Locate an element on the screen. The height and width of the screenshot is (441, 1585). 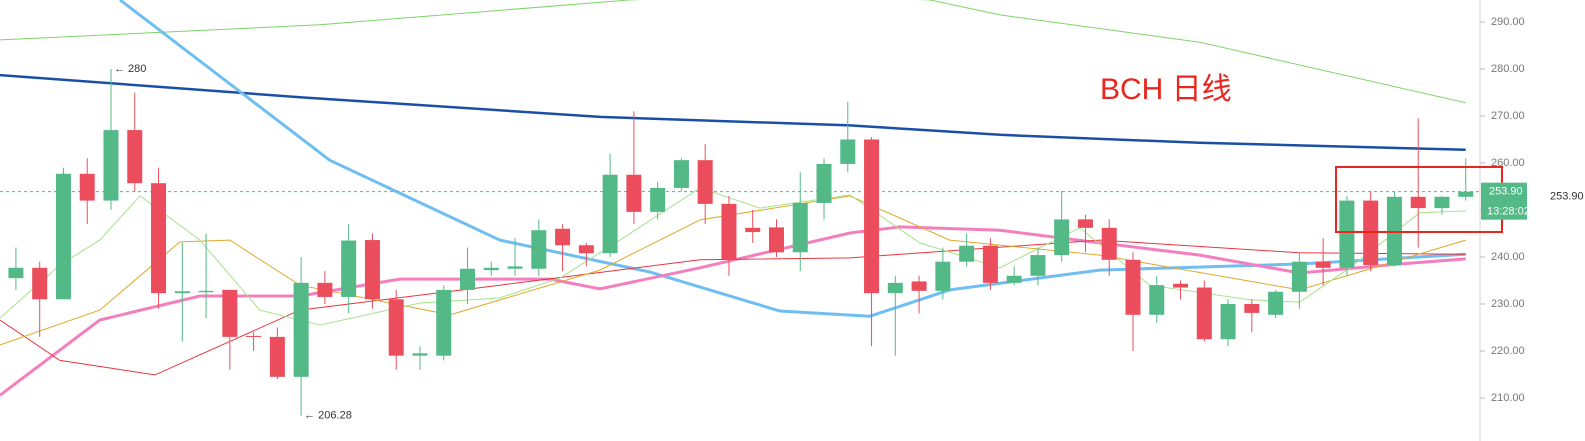
price-tag-bg is located at coordinates (1504, 201).